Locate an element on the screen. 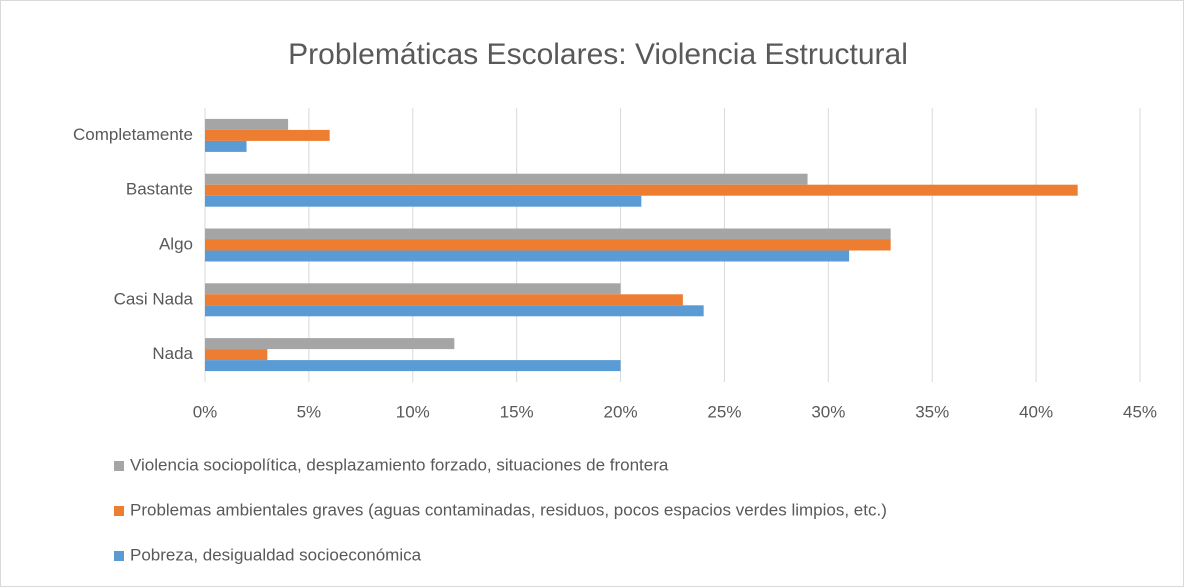  x-tick-label: 40% is located at coordinates (1036, 411).